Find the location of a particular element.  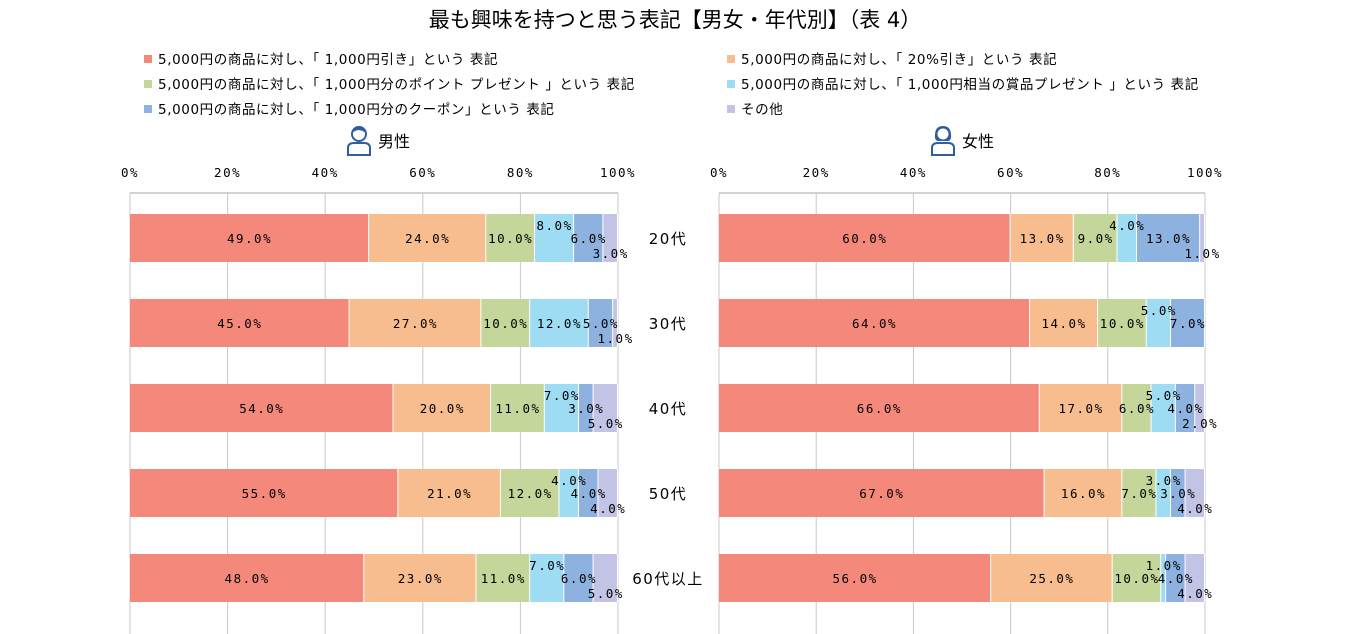

data-label: 55.0% is located at coordinates (264, 493).